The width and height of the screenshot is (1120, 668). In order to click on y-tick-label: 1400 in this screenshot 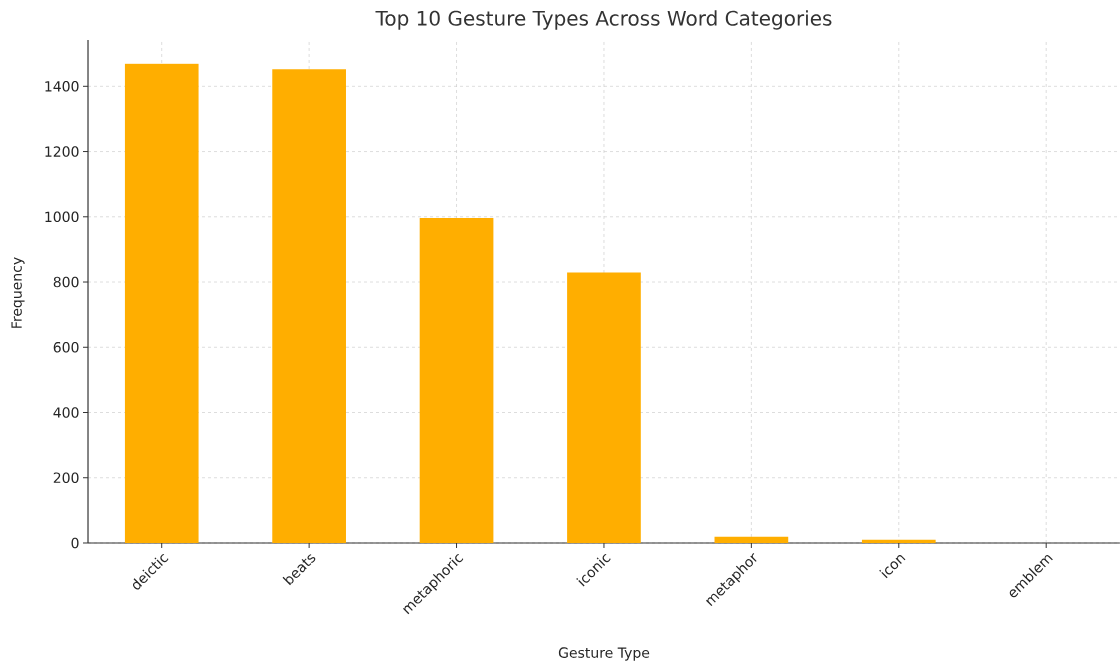, I will do `click(62, 86)`.